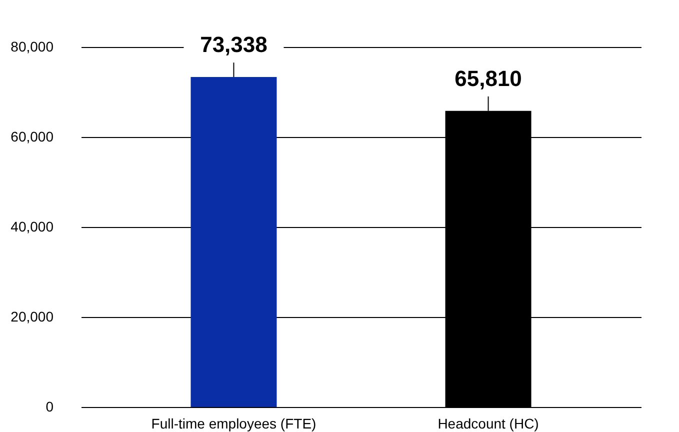 This screenshot has height=432, width=679. I want to click on y-tick-label: 60,000, so click(32, 136).